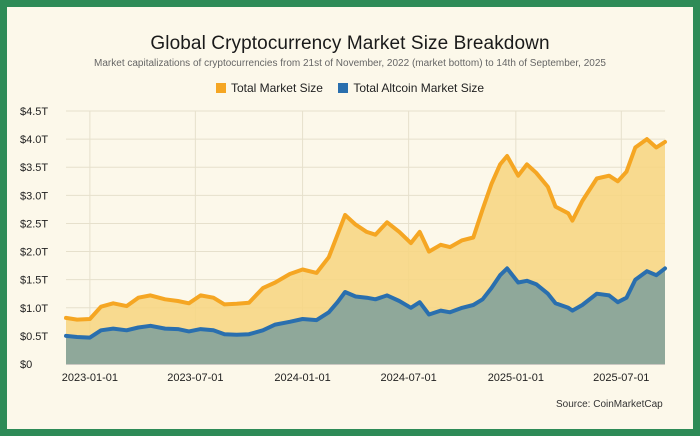 The image size is (700, 436). Describe the element at coordinates (34, 253) in the screenshot. I see `y-tick-label: $2.0T` at that location.